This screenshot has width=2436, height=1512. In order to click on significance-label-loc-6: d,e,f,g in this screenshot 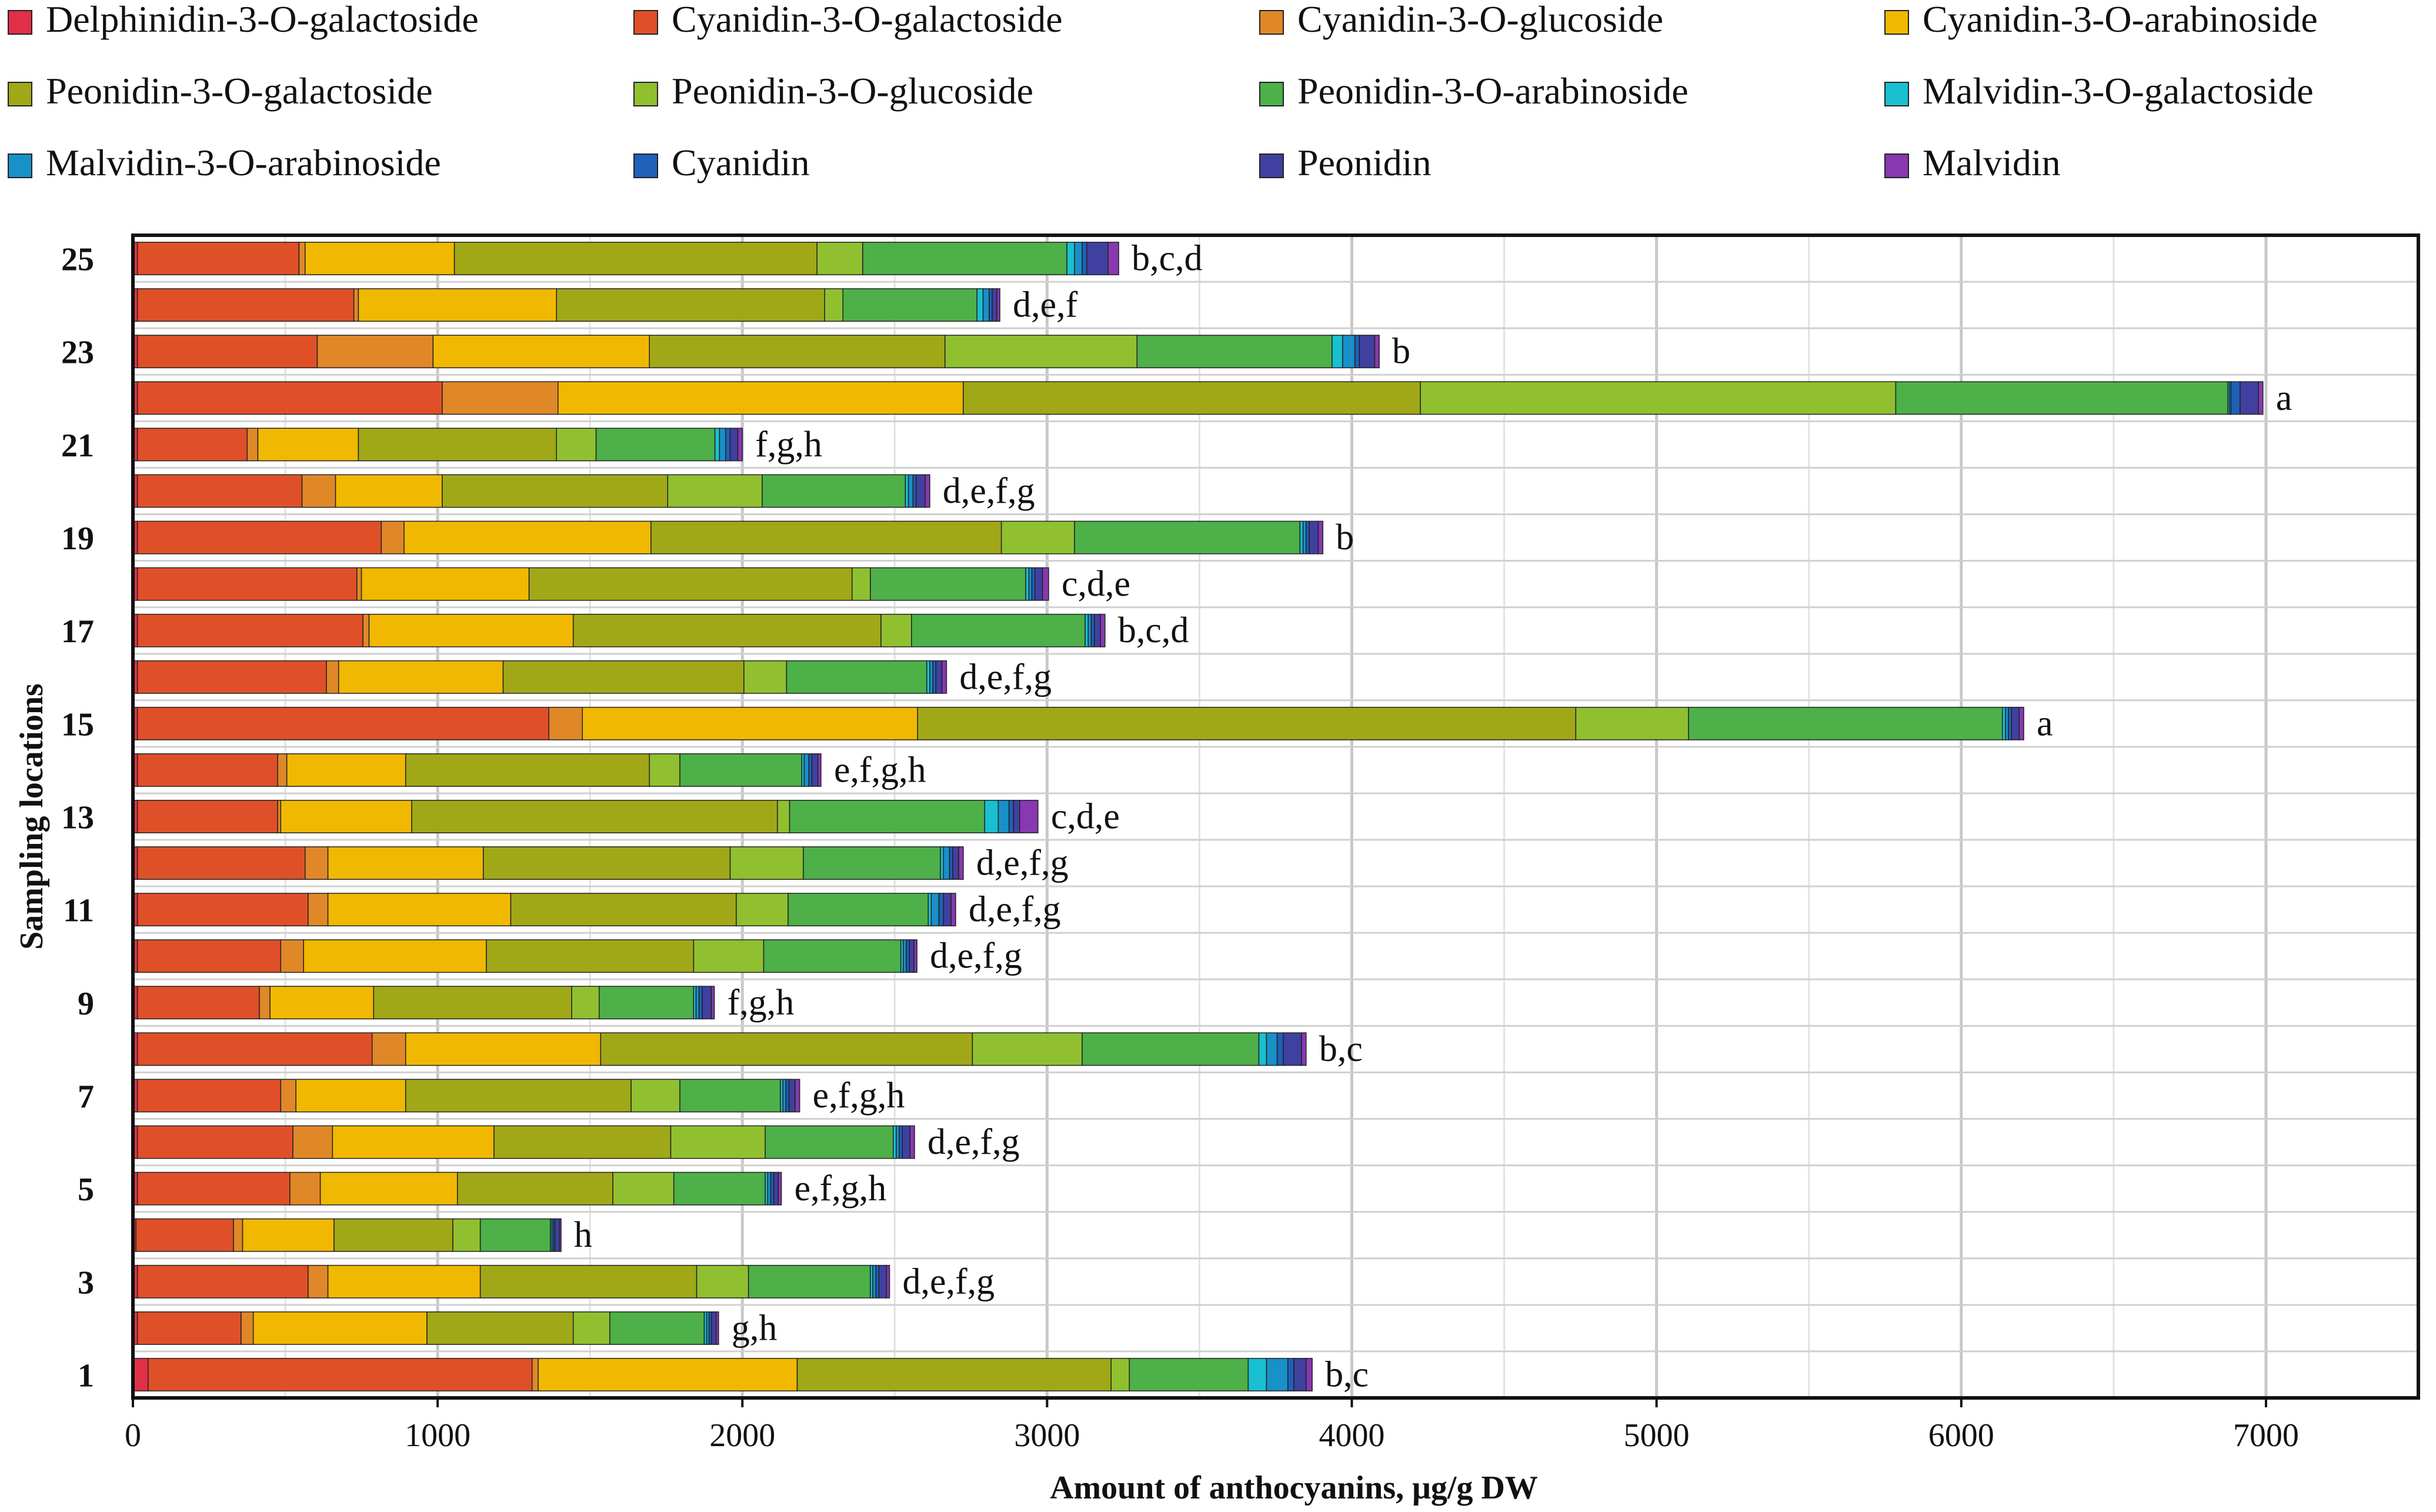, I will do `click(973, 1142)`.